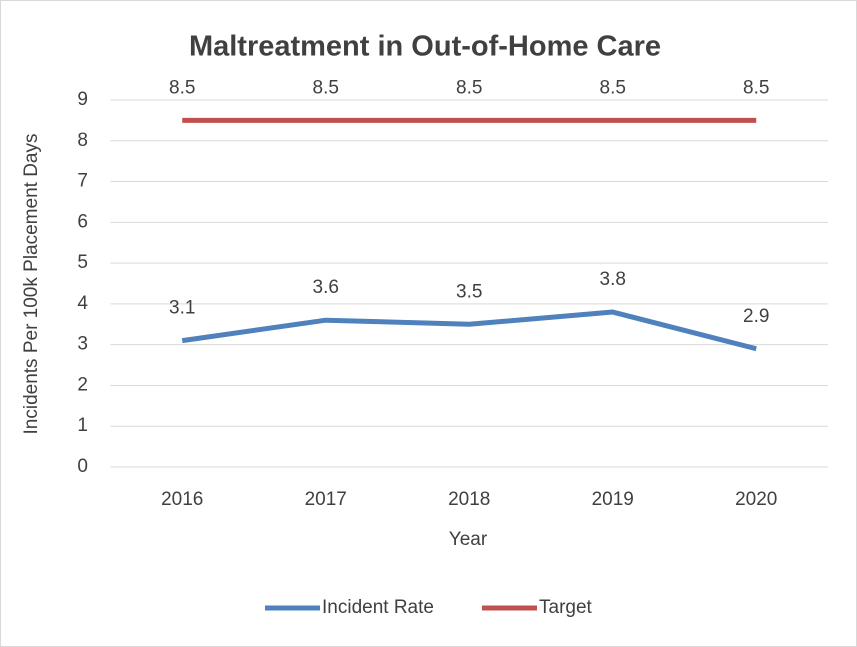  I want to click on x-tick-label: 2019, so click(613, 499).